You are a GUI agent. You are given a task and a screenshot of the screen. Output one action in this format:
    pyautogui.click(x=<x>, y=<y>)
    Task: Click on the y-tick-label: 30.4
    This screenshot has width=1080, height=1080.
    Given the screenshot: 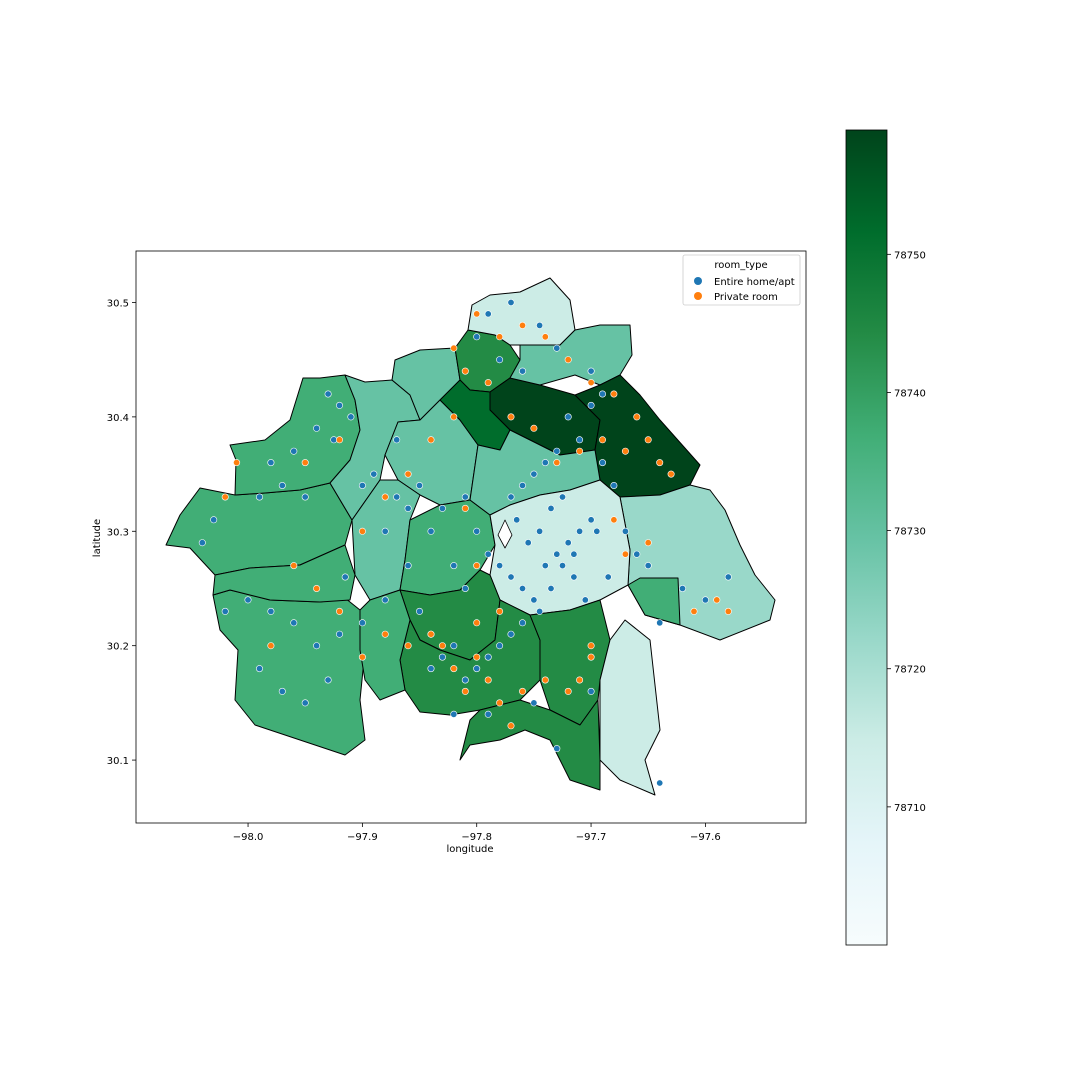 What is the action you would take?
    pyautogui.click(x=118, y=418)
    